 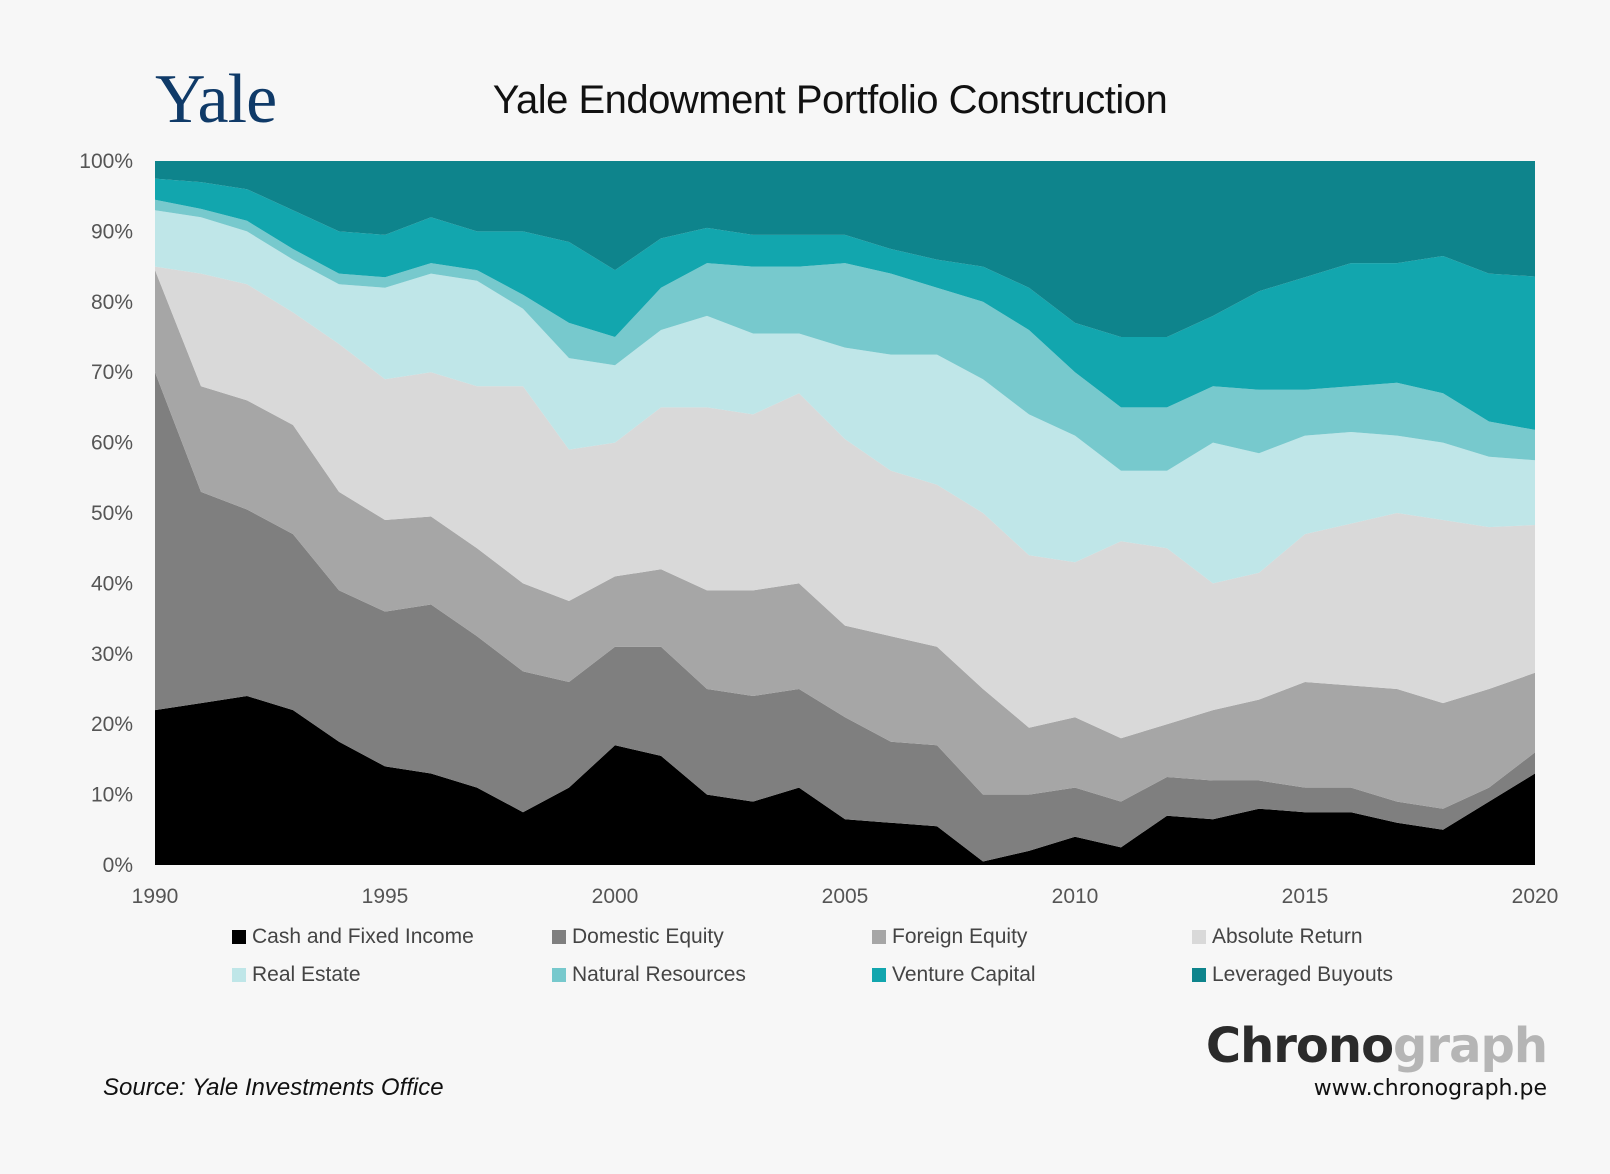 I want to click on area-cash-and-fixed-income, so click(x=845, y=780).